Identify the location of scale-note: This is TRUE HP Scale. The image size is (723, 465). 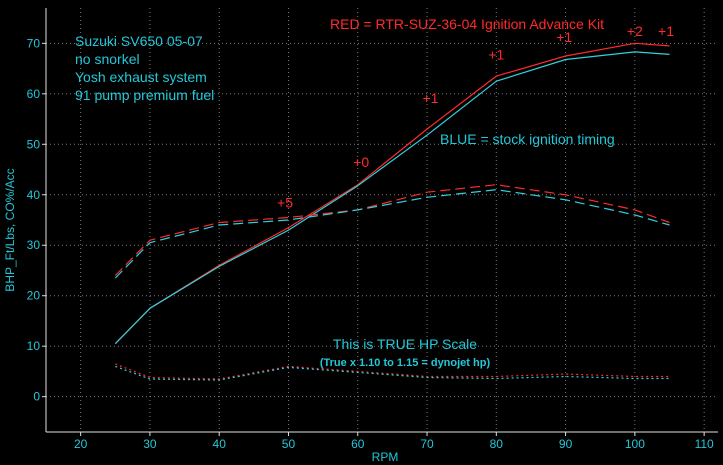
(405, 344).